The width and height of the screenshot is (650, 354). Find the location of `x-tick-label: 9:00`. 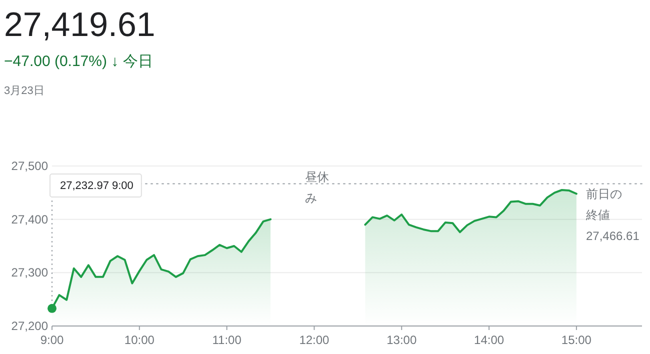

x-tick-label: 9:00 is located at coordinates (52, 340).